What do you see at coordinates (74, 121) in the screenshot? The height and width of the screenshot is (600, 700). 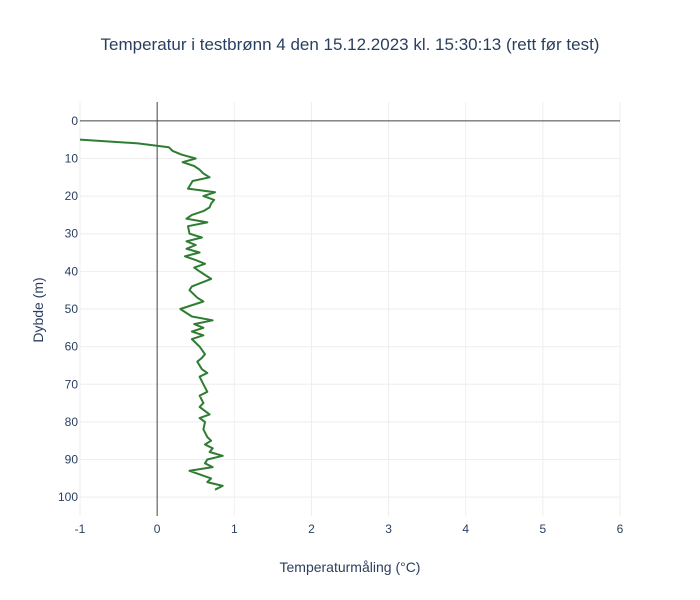 I see `y-tick-label: 0` at bounding box center [74, 121].